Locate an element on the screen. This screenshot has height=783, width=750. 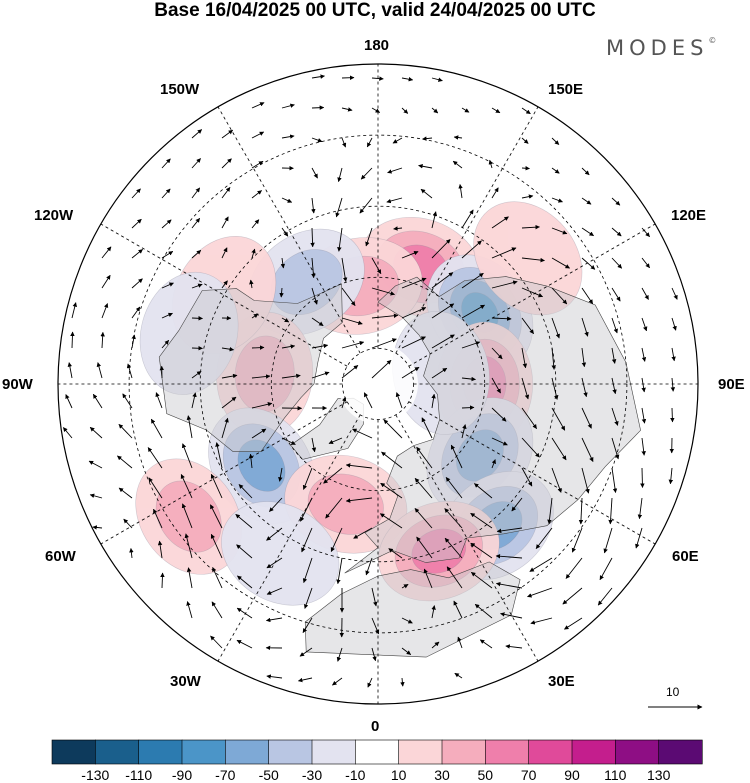
colorbar-tick-label: 50 is located at coordinates (485, 775).